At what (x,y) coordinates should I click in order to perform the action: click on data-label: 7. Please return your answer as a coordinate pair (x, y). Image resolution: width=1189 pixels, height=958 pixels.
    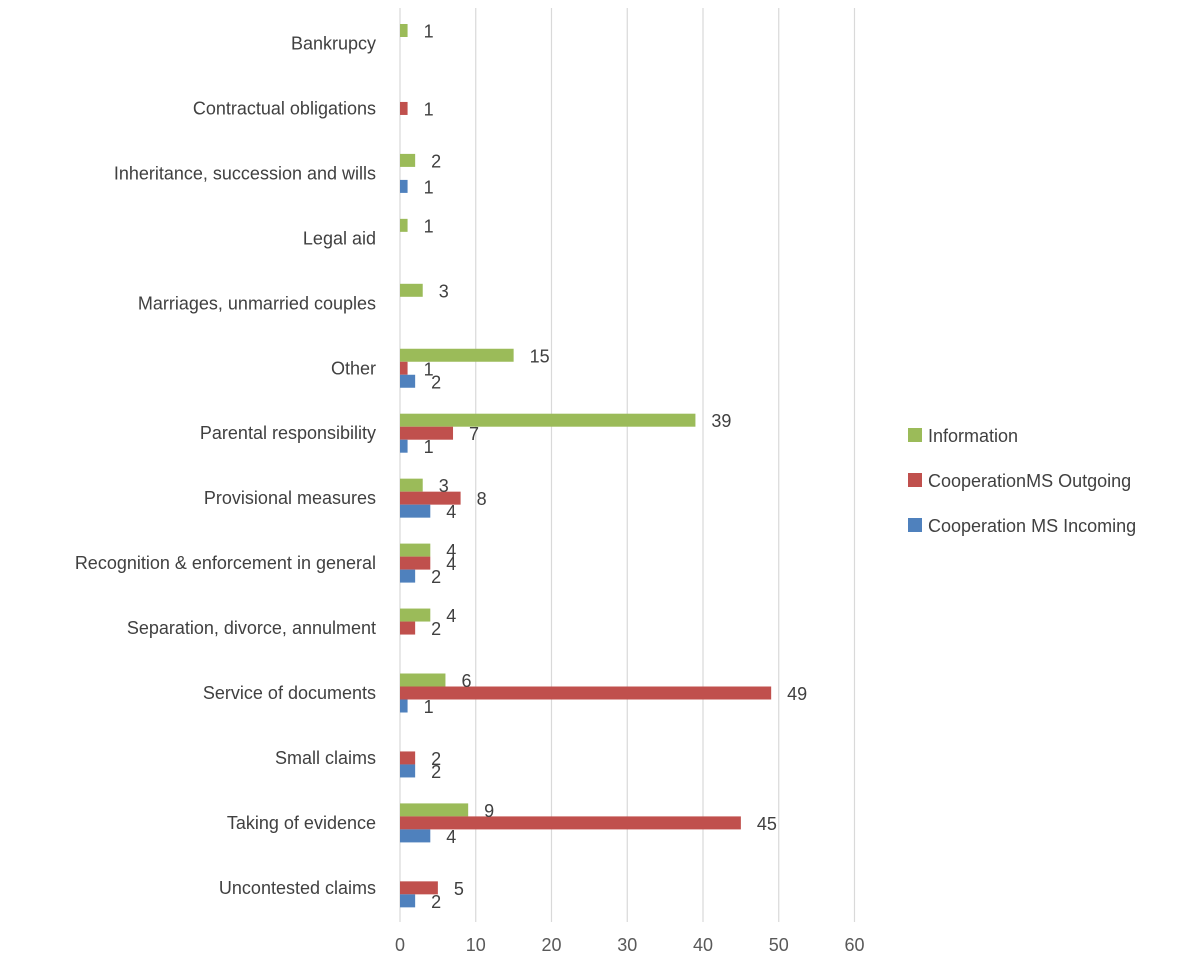
    Looking at the image, I should click on (474, 434).